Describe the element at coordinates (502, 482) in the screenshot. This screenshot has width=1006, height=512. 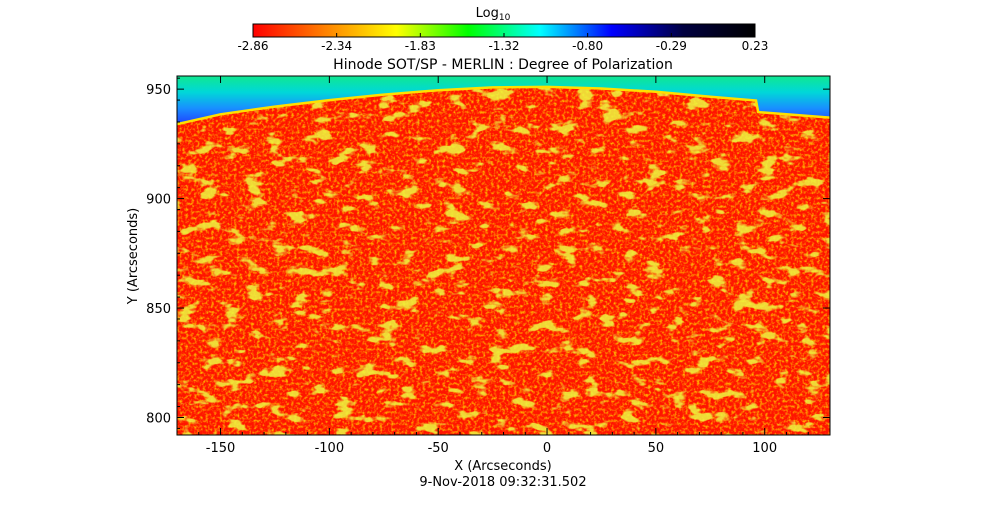
I see `timestamp: 9-Nov-2018 09:32:31.502` at that location.